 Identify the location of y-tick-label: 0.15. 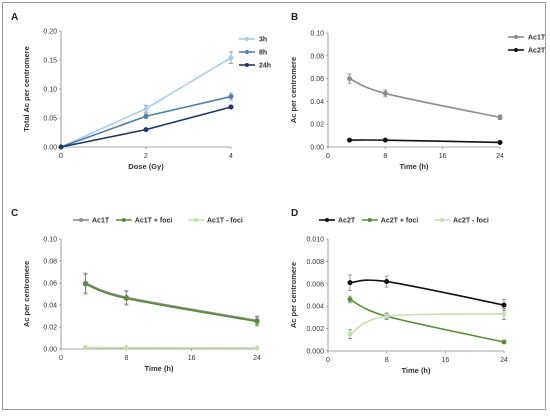
(50, 61).